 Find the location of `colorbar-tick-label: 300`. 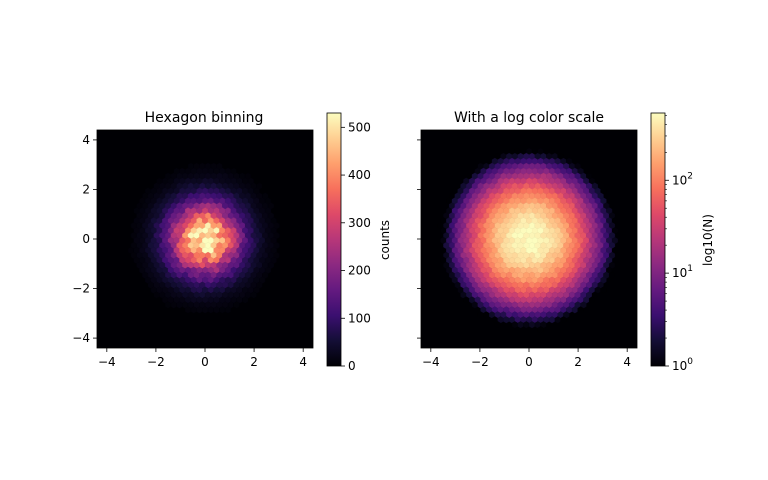

colorbar-tick-label: 300 is located at coordinates (359, 223).